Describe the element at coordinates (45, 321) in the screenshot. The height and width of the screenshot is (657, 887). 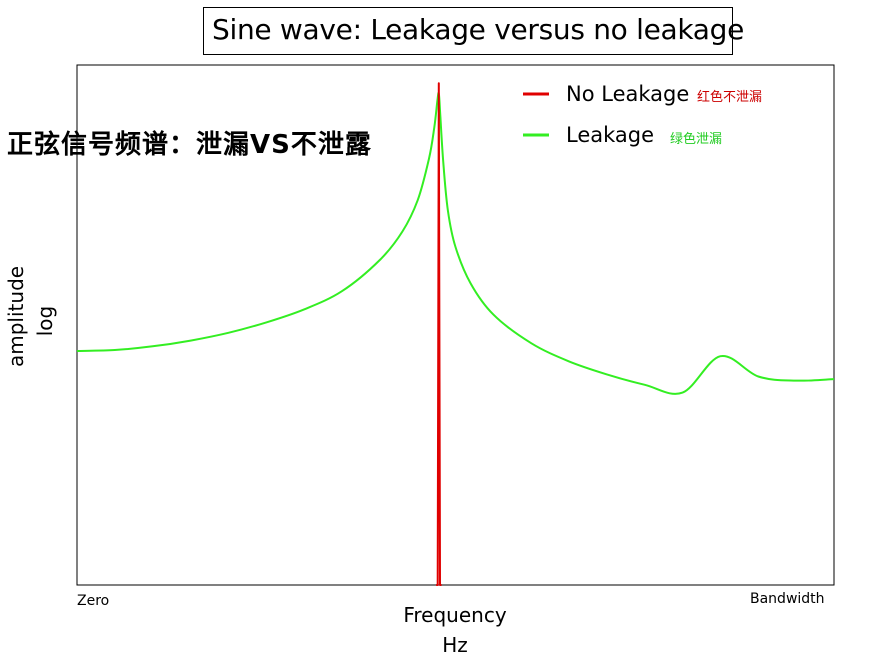
I see `y-axis-unit: log` at that location.